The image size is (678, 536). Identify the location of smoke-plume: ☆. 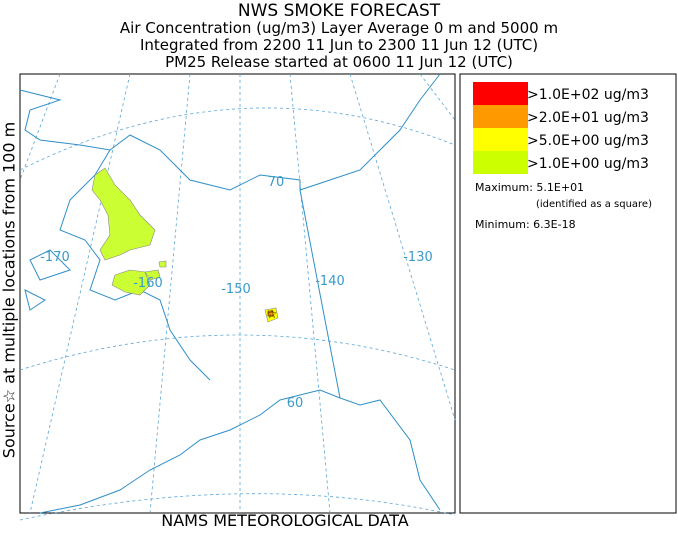
(185, 245).